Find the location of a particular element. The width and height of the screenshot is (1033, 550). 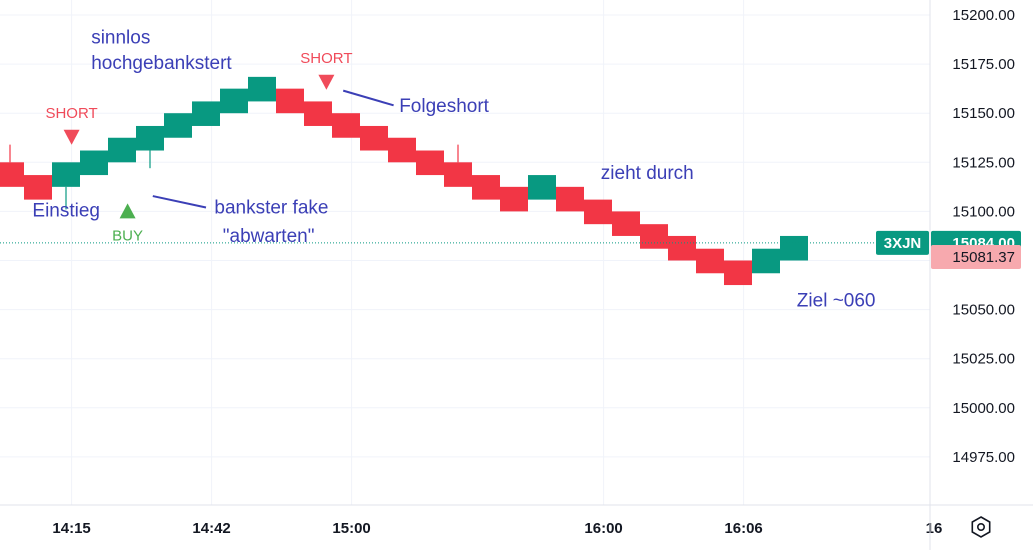

annotation-text: zieht durch is located at coordinates (647, 173).